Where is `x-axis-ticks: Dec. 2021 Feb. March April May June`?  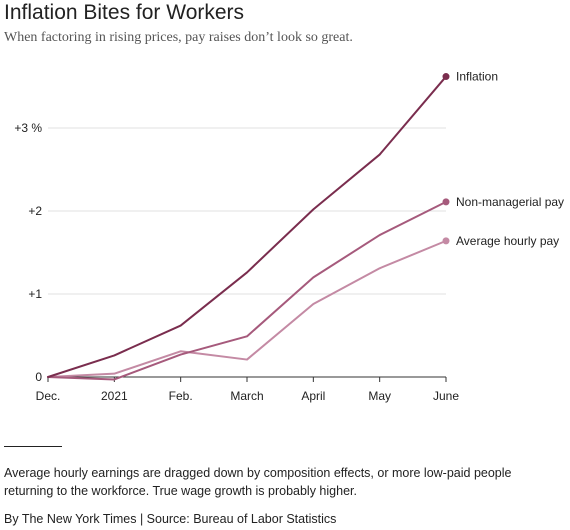 x-axis-ticks: Dec. 2021 Feb. March April May June is located at coordinates (247, 390).